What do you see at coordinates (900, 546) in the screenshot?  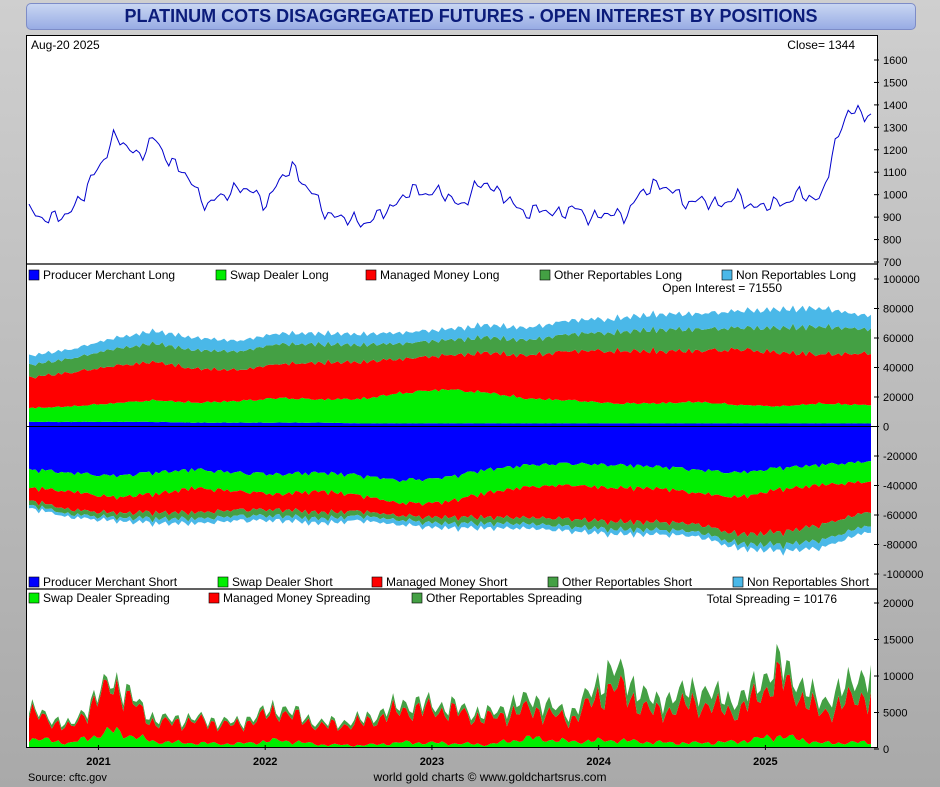 I see `y-tick-label: -80000` at bounding box center [900, 546].